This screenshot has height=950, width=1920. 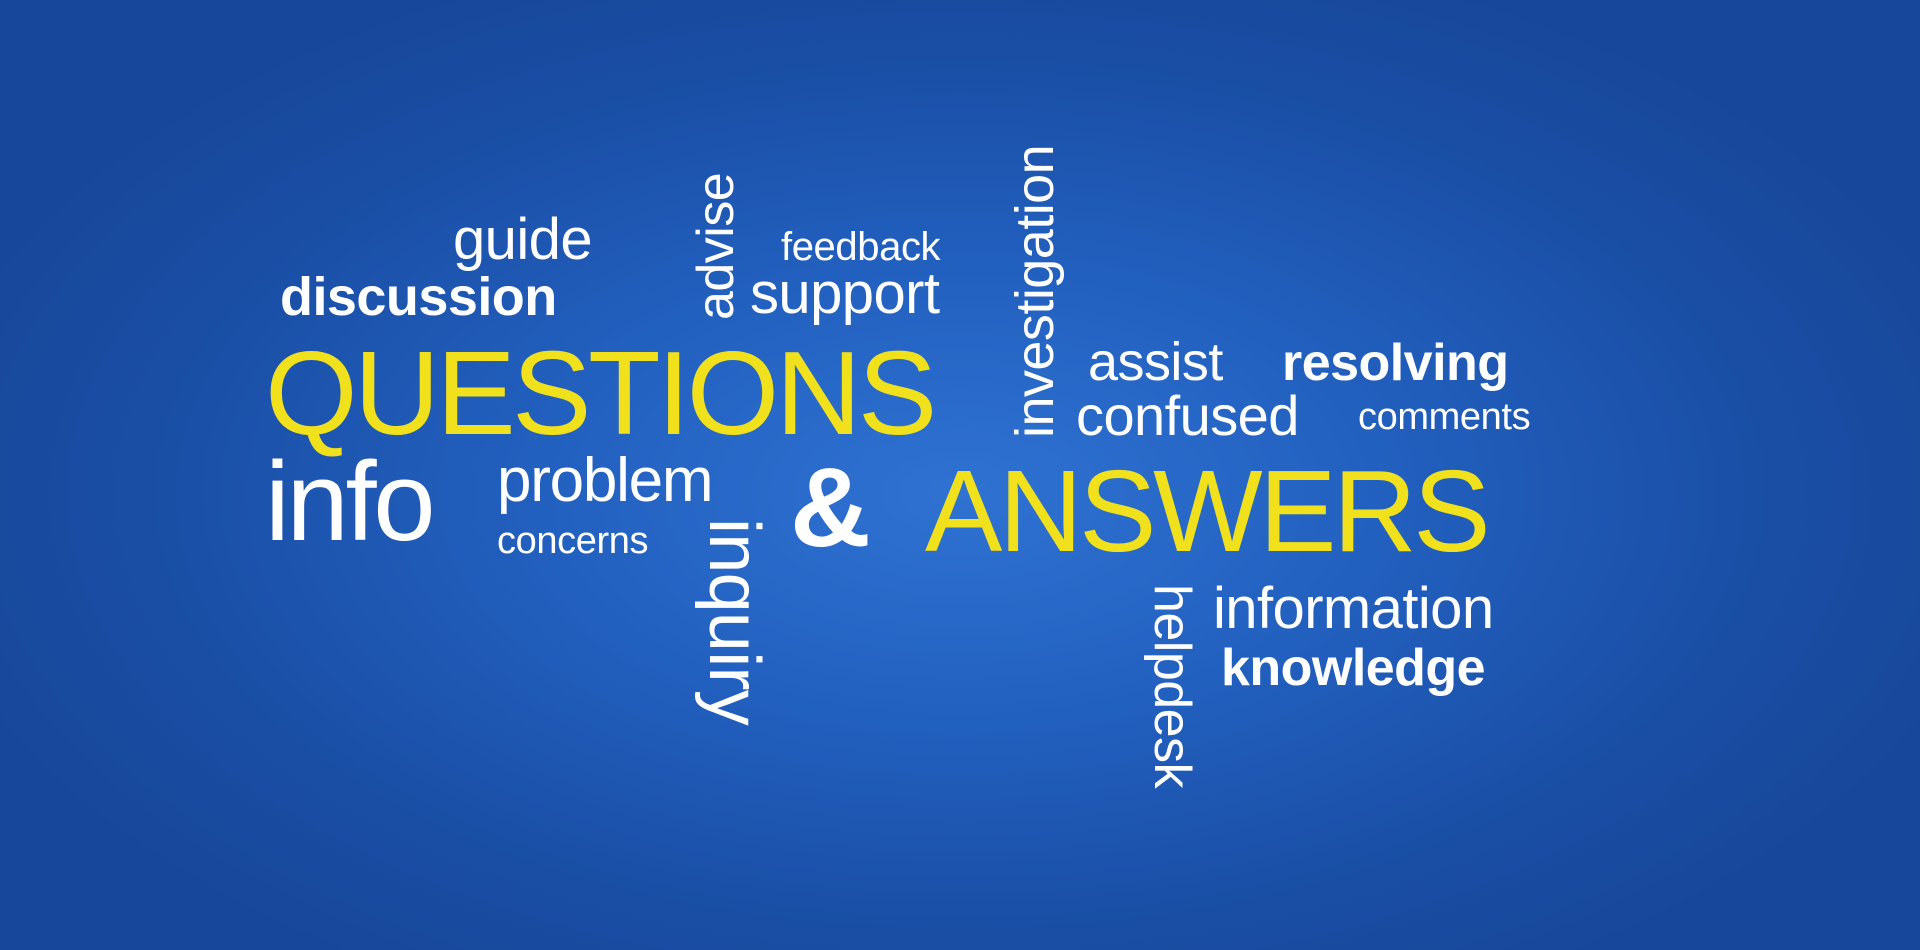 What do you see at coordinates (1155, 362) in the screenshot?
I see `word-assist: assist` at bounding box center [1155, 362].